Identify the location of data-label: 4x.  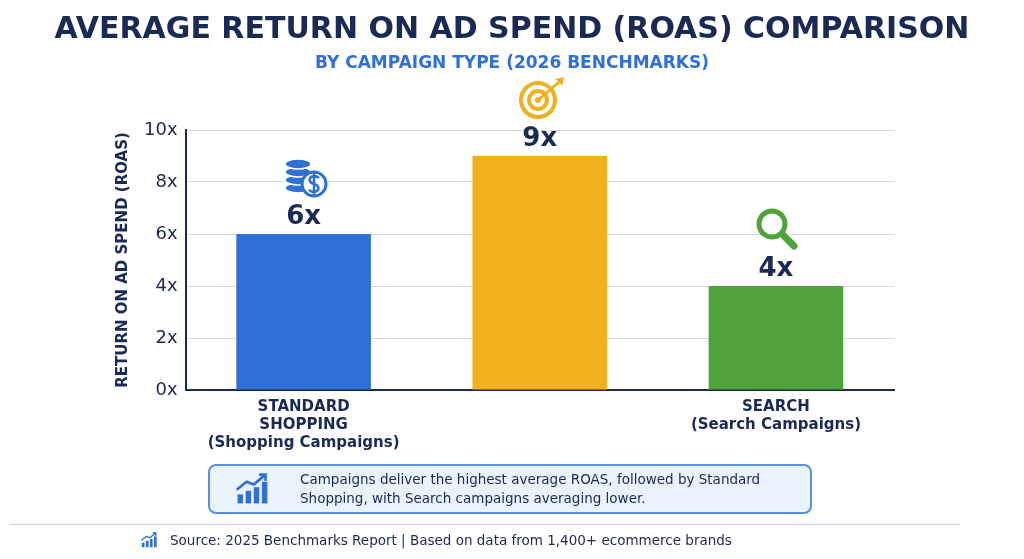
(776, 266).